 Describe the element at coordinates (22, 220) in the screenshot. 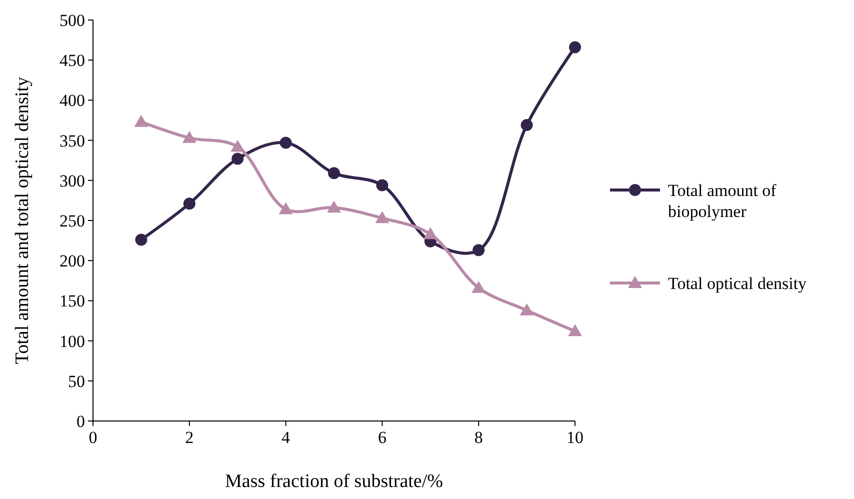

I see `y-axis-title: Total amount and total optical density` at that location.